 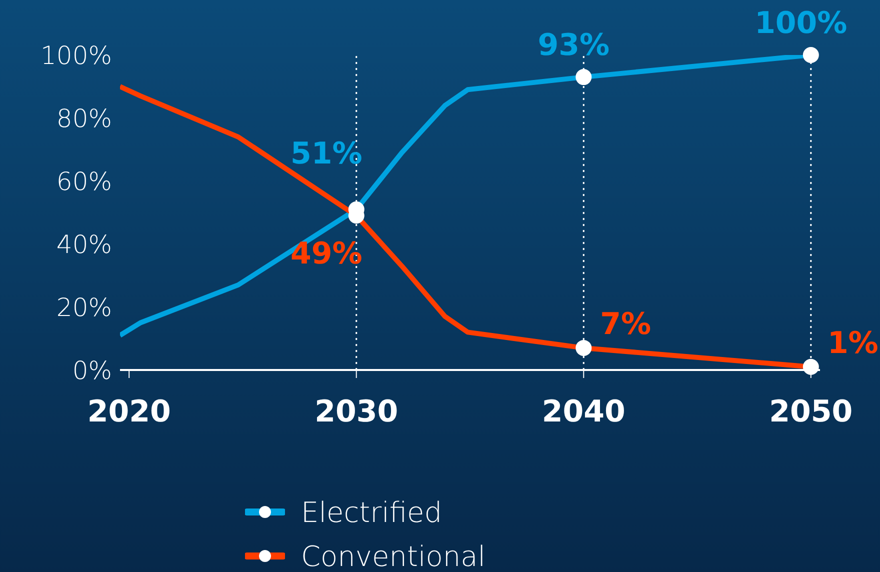 What do you see at coordinates (393, 556) in the screenshot?
I see `legend-label: Conventional` at bounding box center [393, 556].